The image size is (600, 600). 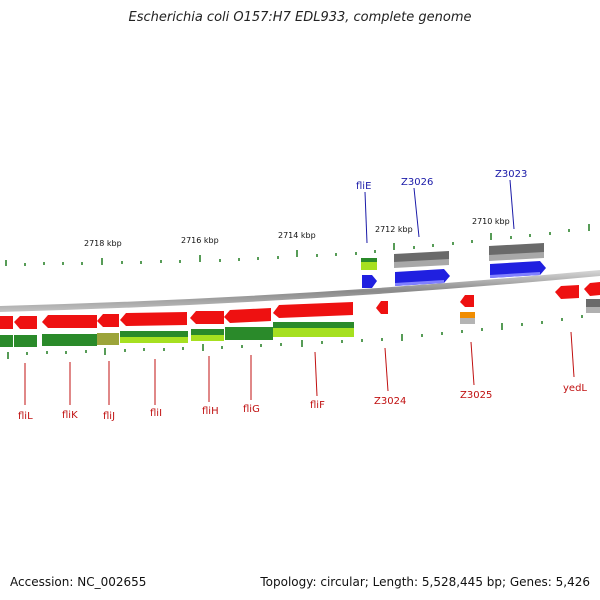 I want to click on fliH-bar, so click(x=207, y=332).